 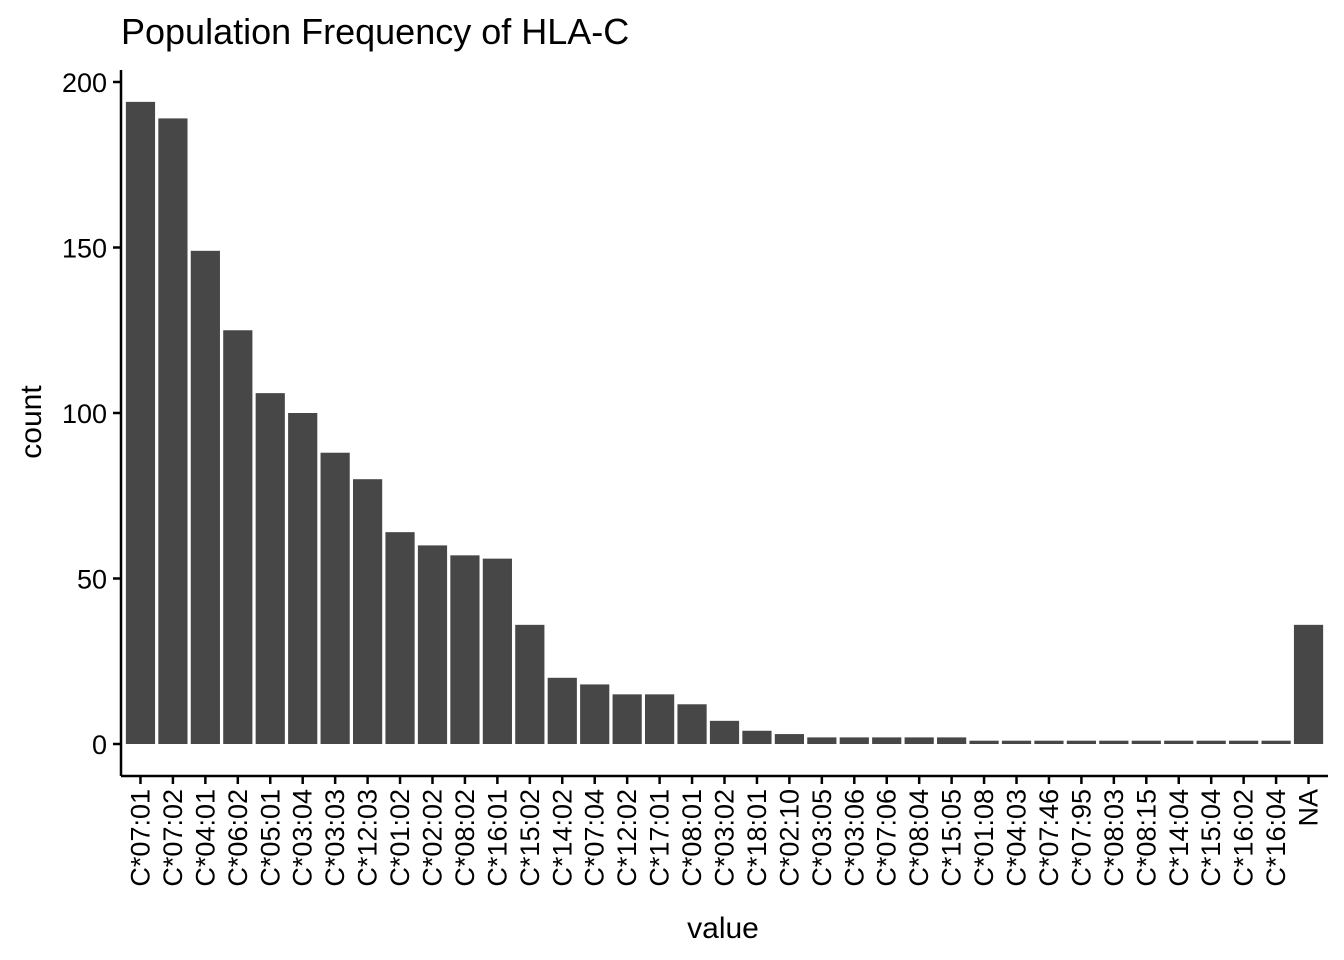 I want to click on x-tick-label: C*08:04, so click(x=919, y=838).